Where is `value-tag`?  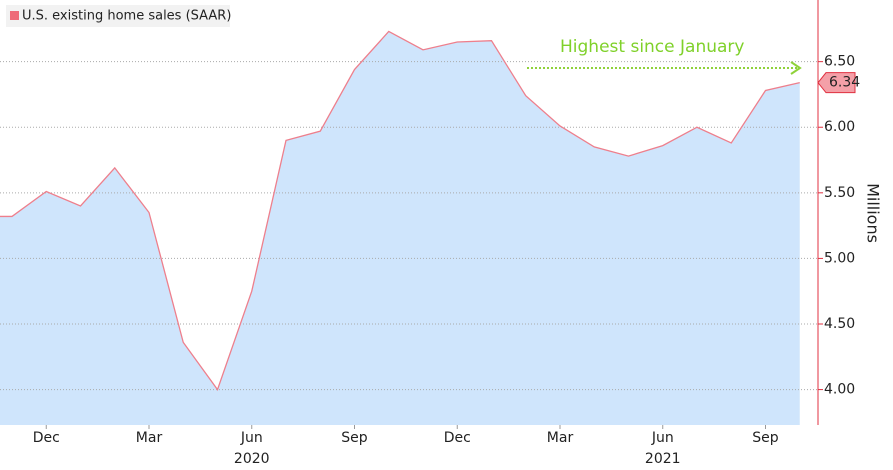
value-tag is located at coordinates (836, 83).